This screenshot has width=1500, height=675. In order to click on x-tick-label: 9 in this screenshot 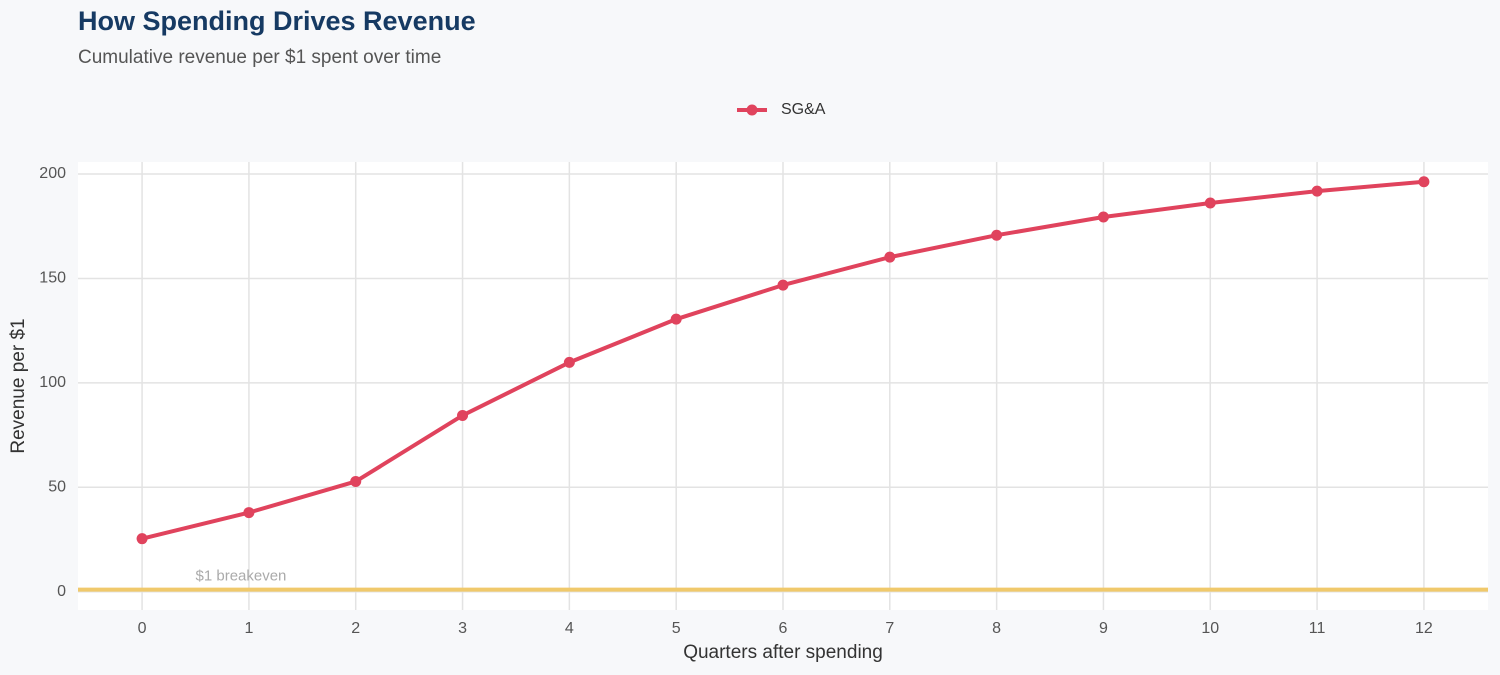, I will do `click(1103, 628)`.